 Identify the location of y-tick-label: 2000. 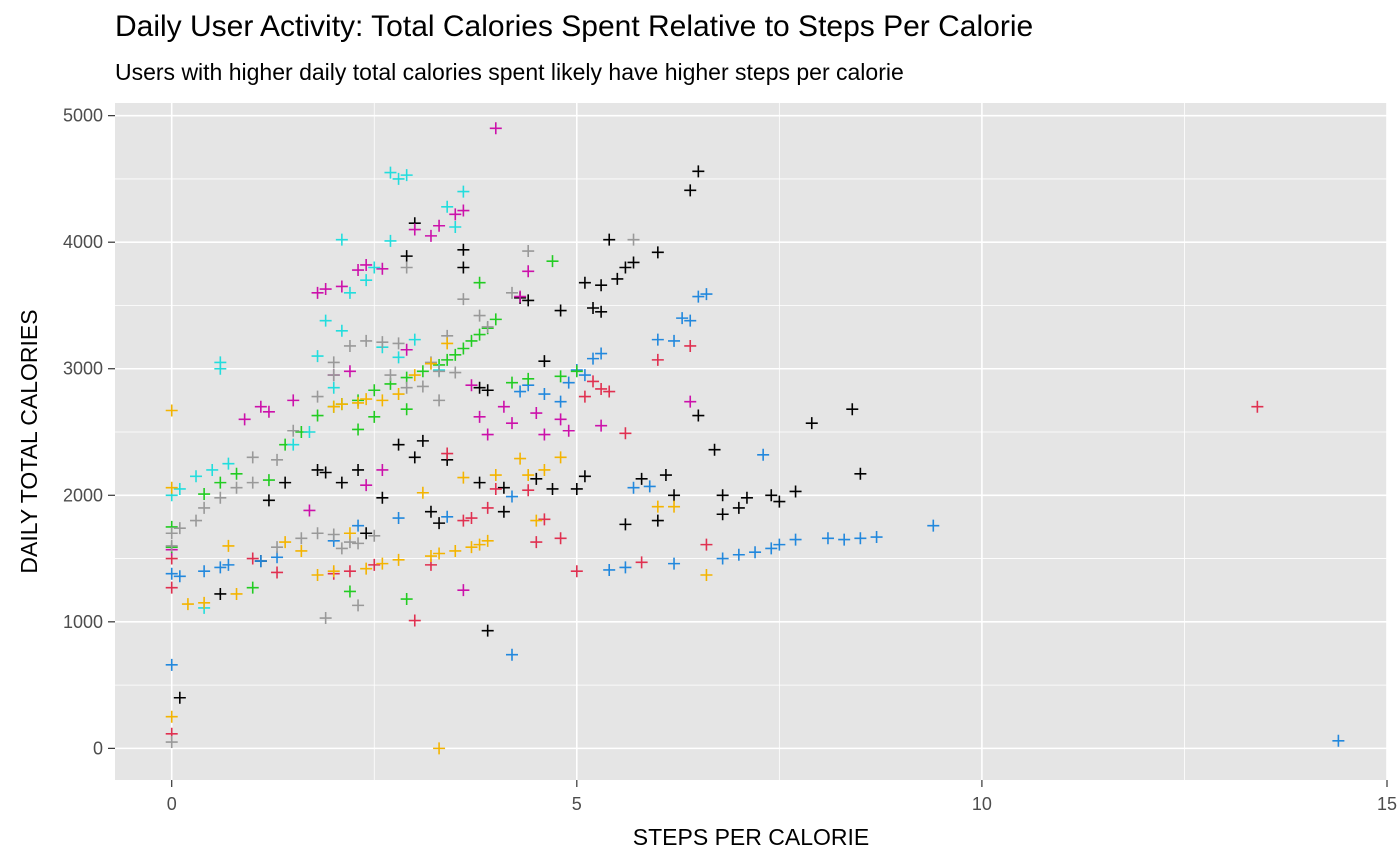
(83, 495).